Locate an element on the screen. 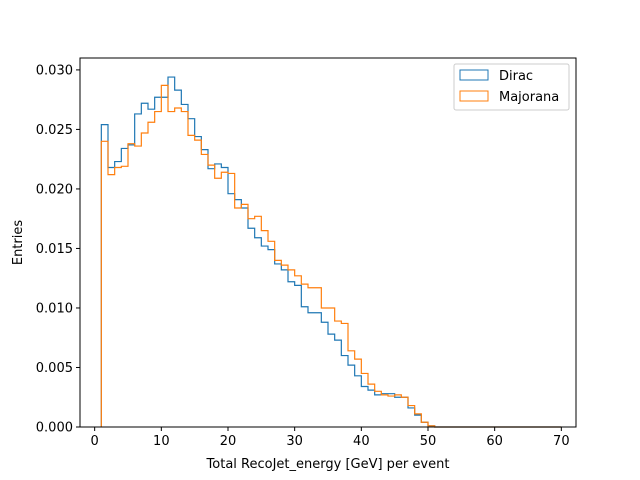  y-axis-ticks: 0.000 0.005 0.010 0.015 0.020 0.025 0.030 is located at coordinates (58, 249).